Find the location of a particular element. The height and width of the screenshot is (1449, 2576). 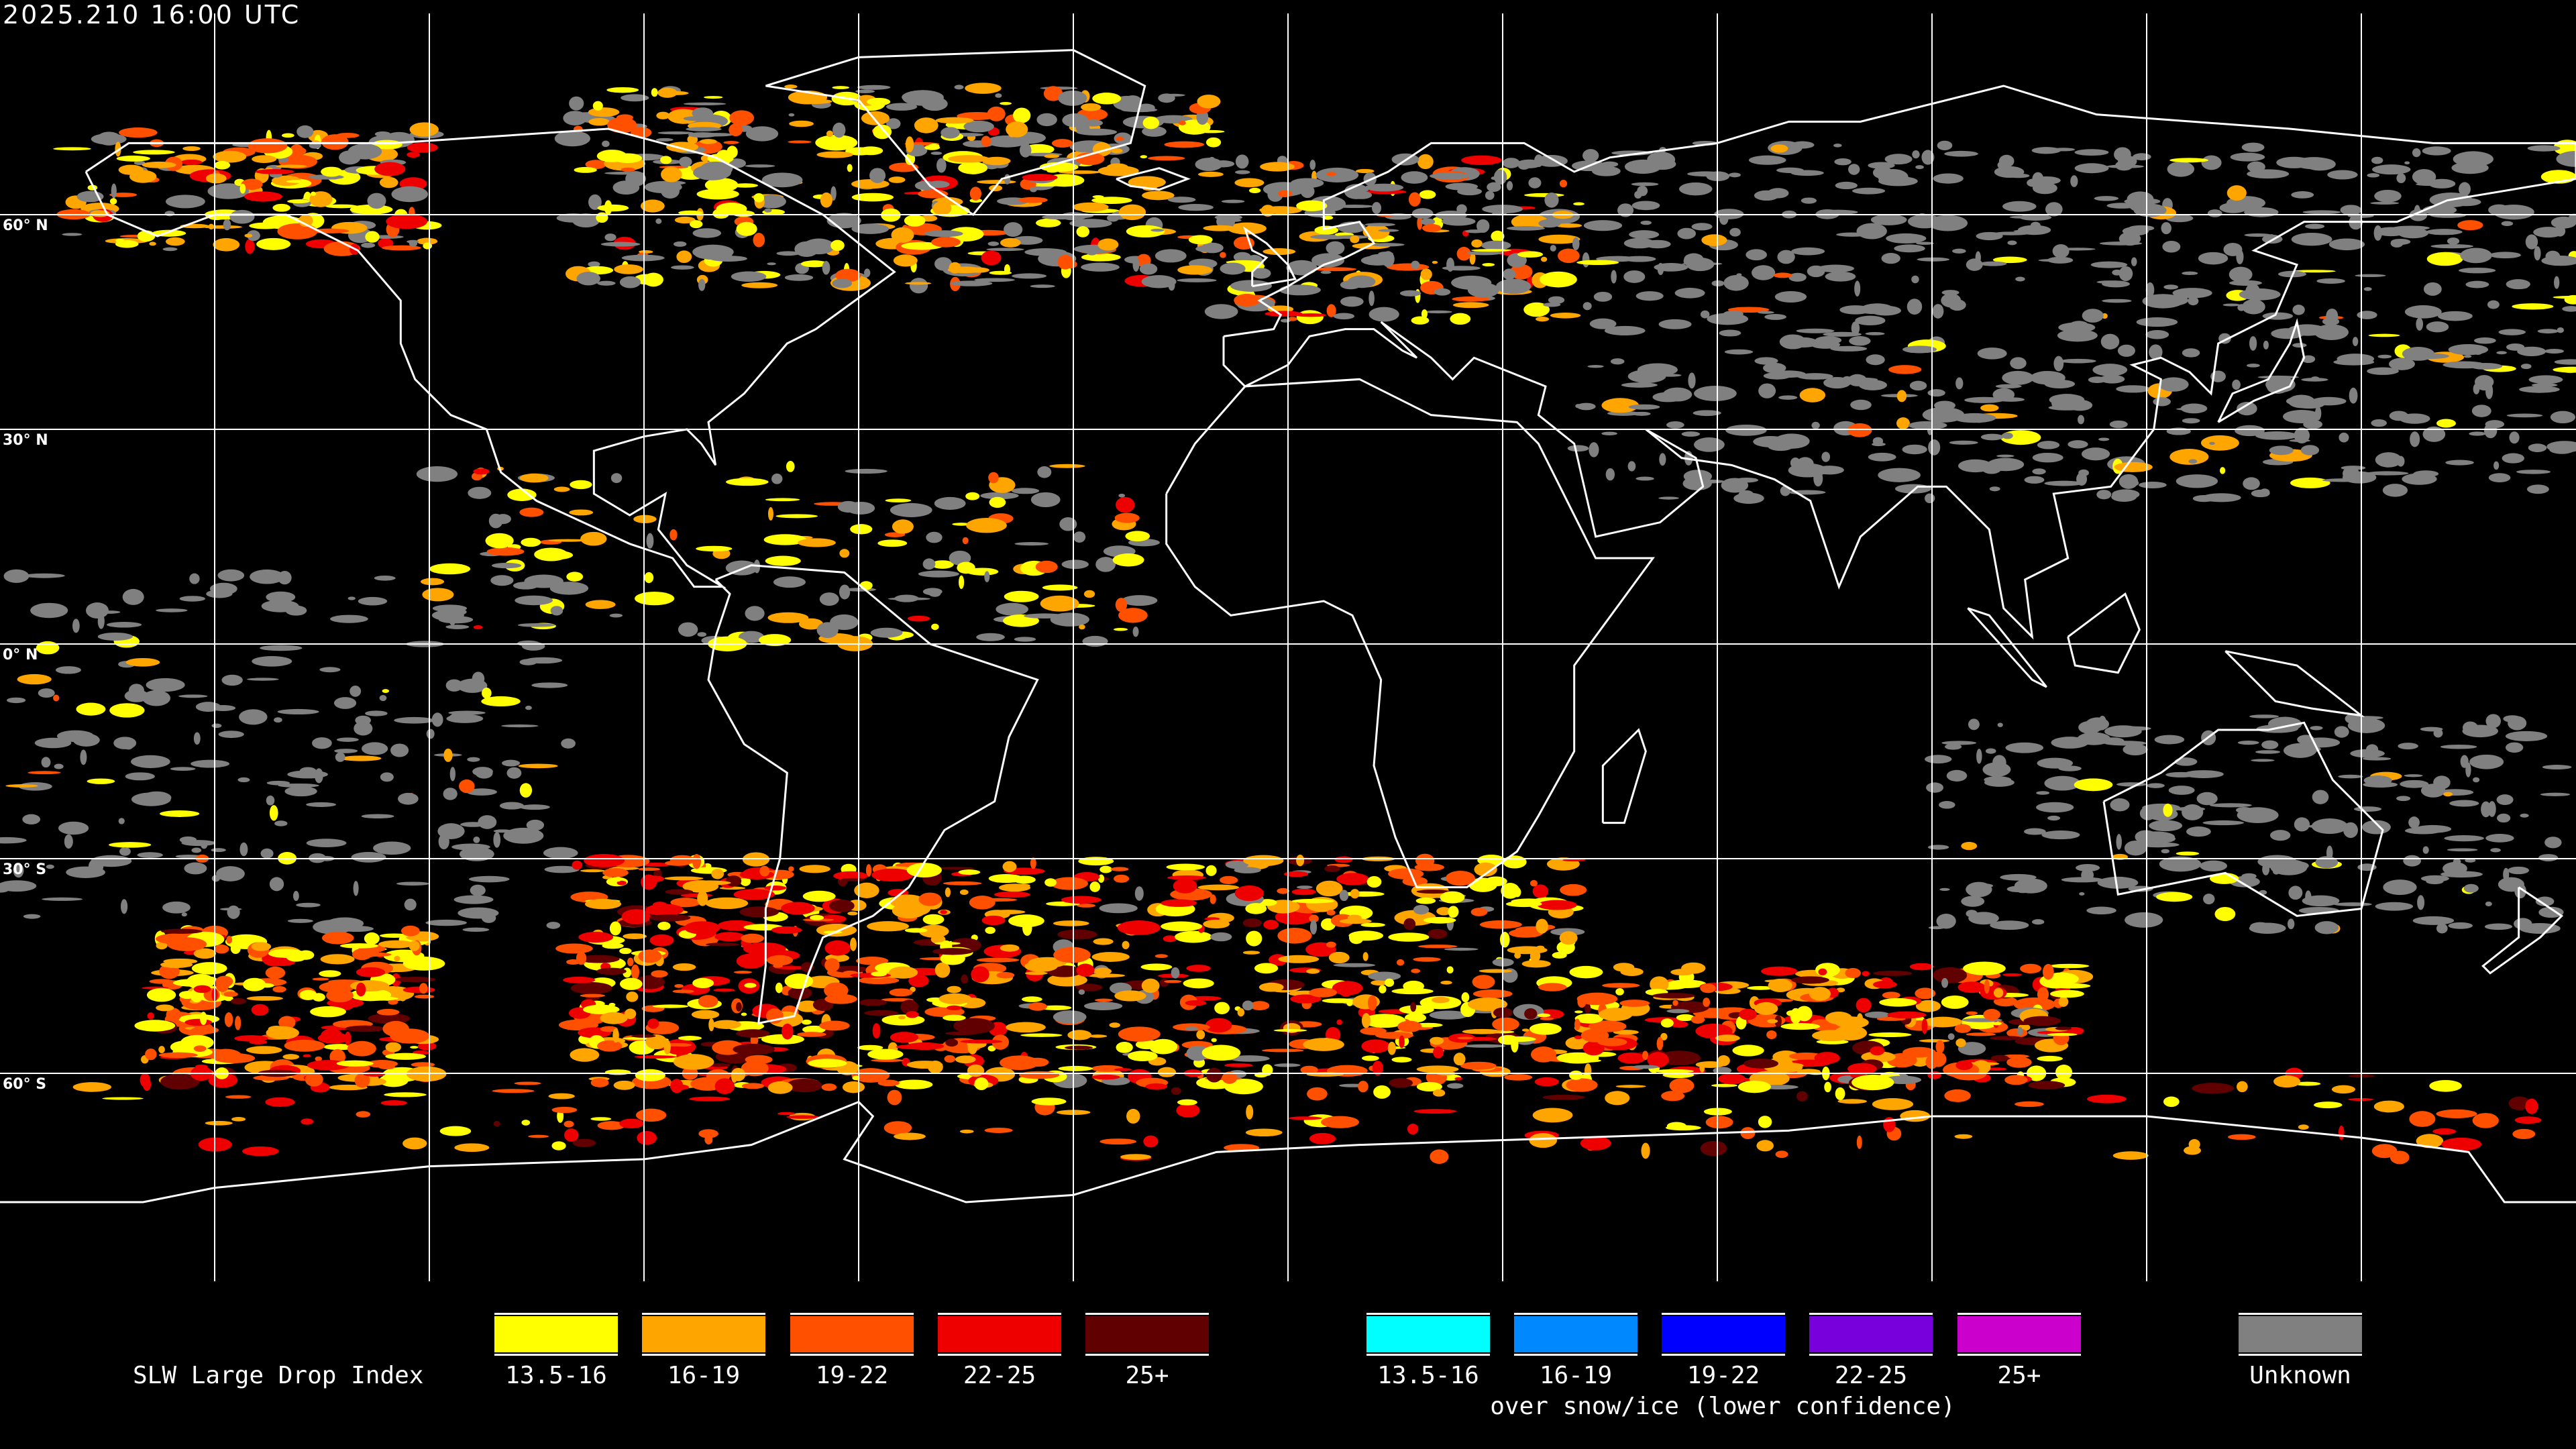

coastline-africa is located at coordinates (1410, 633).